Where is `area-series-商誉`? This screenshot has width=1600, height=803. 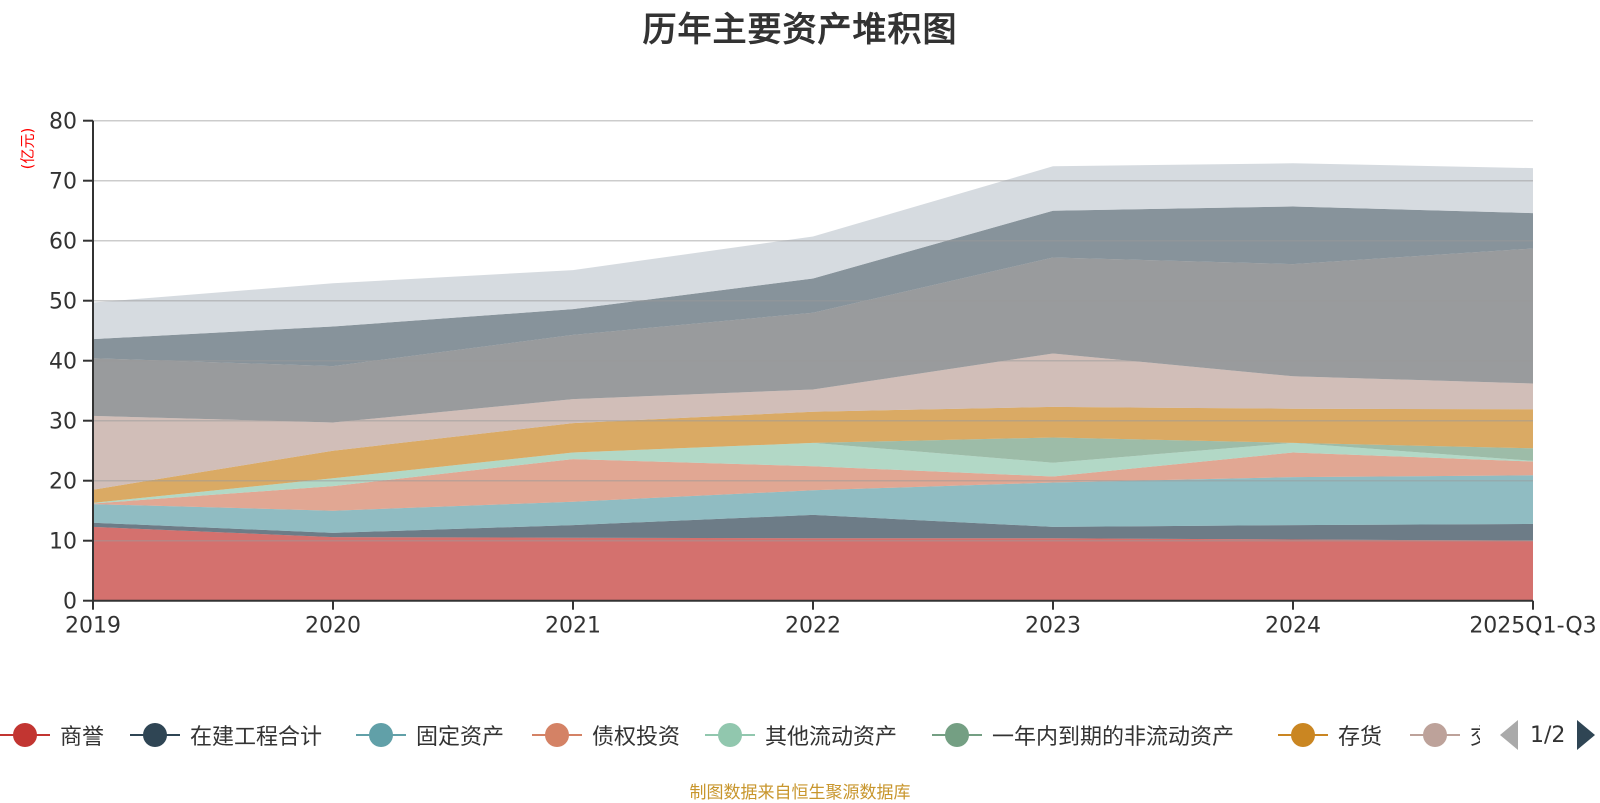
area-series-商誉 is located at coordinates (813, 563).